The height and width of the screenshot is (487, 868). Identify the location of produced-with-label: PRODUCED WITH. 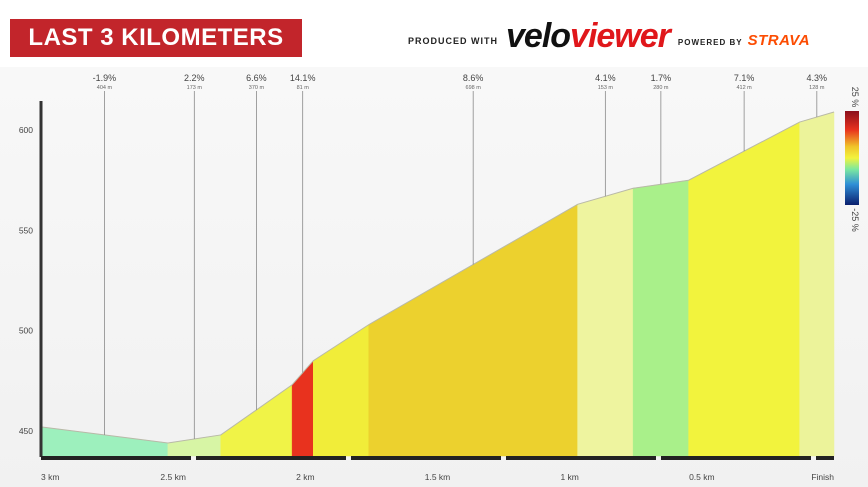
(453, 41).